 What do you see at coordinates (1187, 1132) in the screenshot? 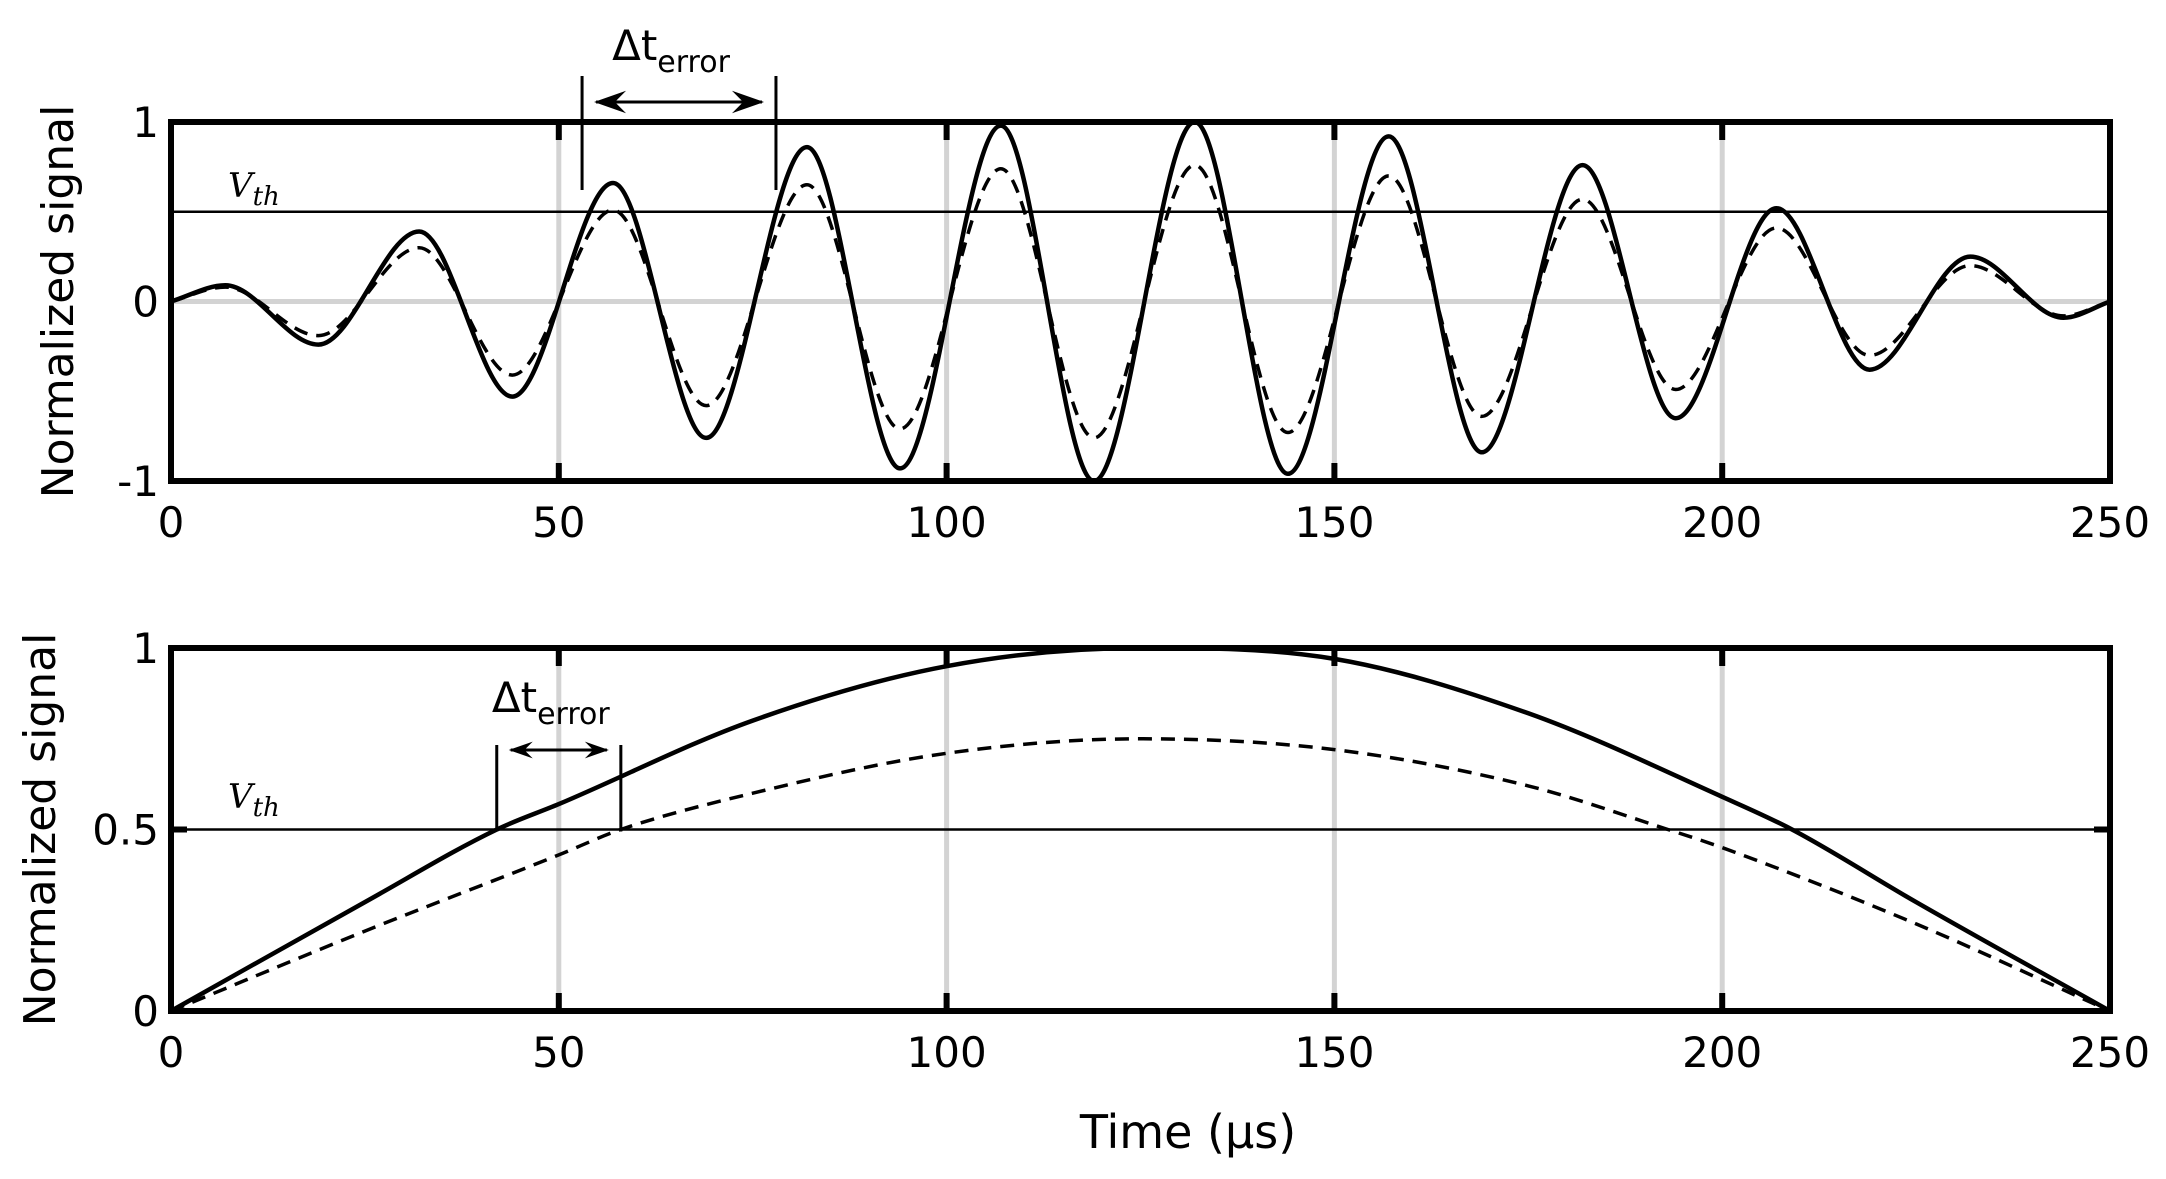
I see `x-axis-label: Time (μs)` at bounding box center [1187, 1132].